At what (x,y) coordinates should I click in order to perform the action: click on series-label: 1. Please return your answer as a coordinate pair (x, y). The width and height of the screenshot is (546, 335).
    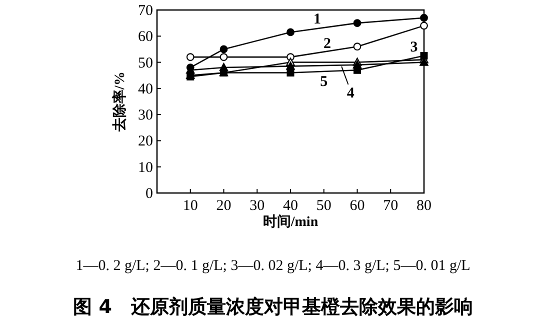
    Looking at the image, I should click on (317, 20).